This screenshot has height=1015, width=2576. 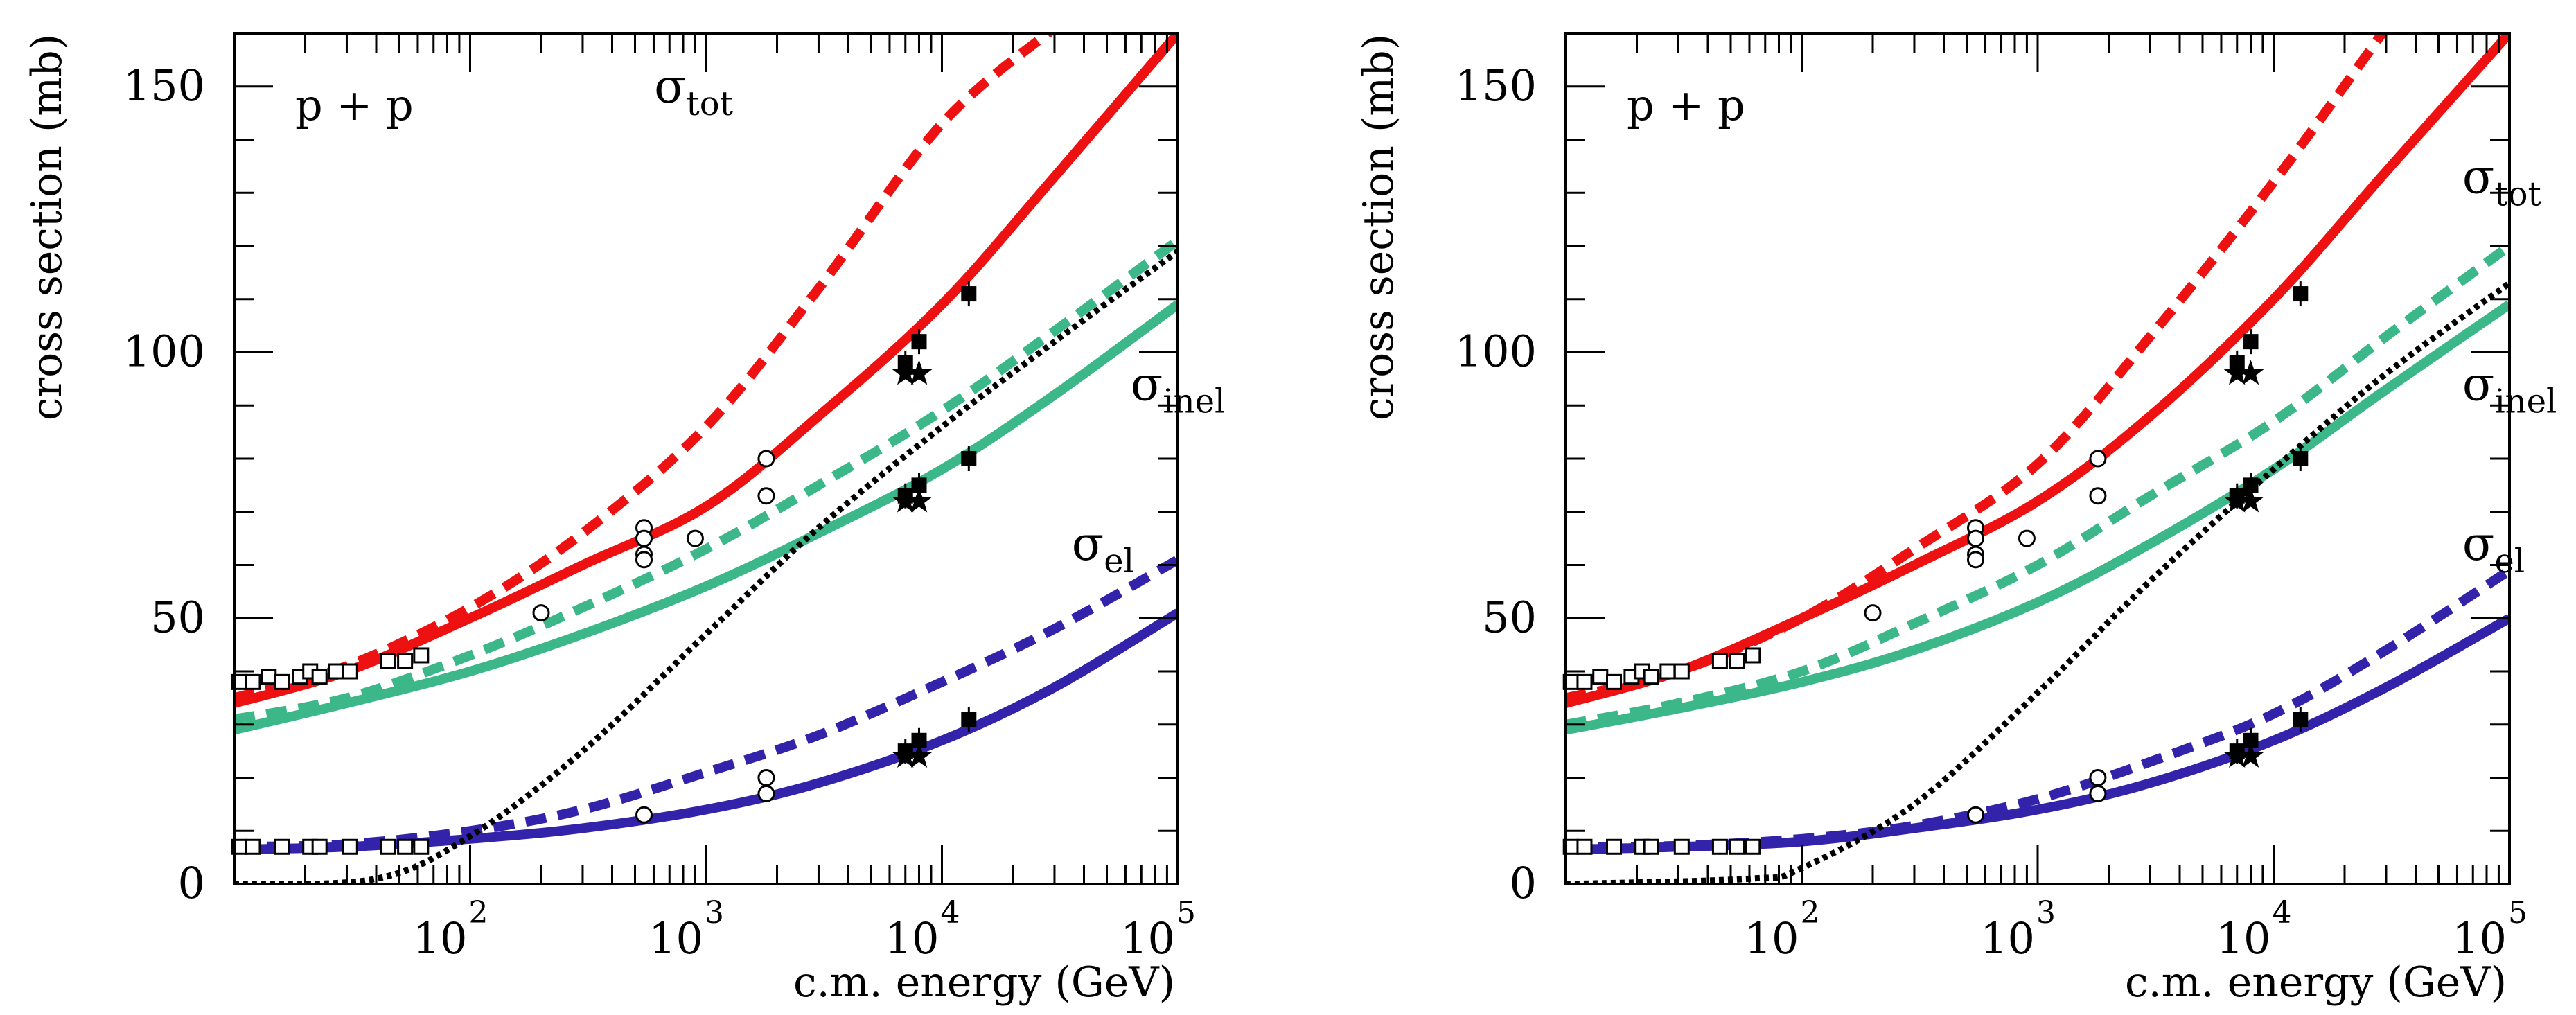 I want to click on y-tick-label: 50, so click(x=1509, y=617).